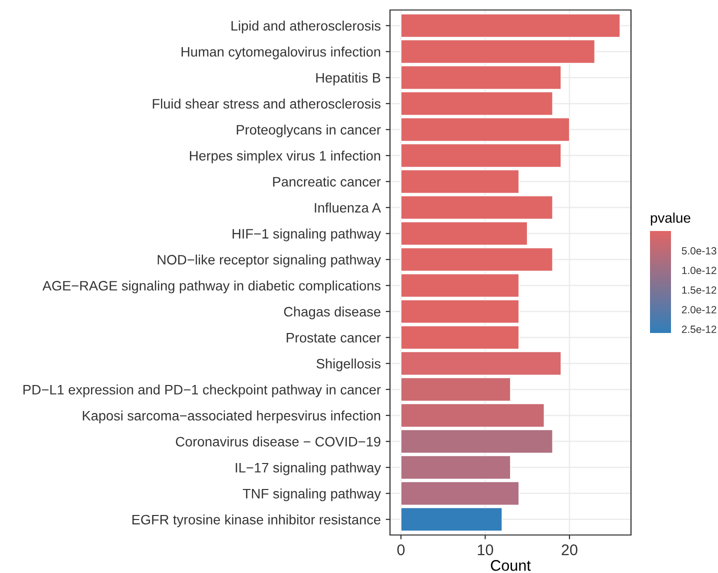 The width and height of the screenshot is (718, 573). What do you see at coordinates (278, 441) in the screenshot?
I see `y-tick-label: Coronavirus disease − COVID−19` at bounding box center [278, 441].